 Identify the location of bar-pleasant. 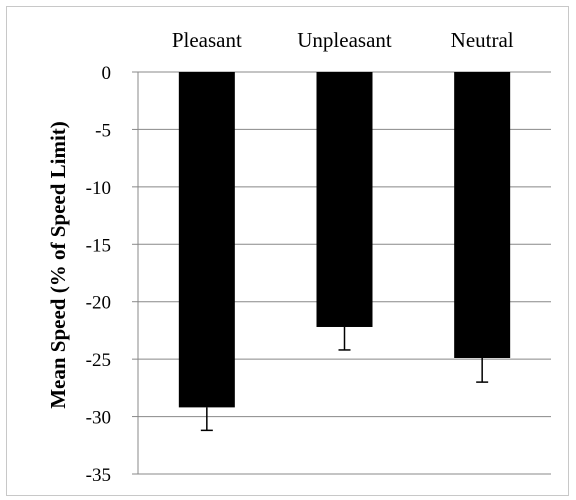
(206, 240).